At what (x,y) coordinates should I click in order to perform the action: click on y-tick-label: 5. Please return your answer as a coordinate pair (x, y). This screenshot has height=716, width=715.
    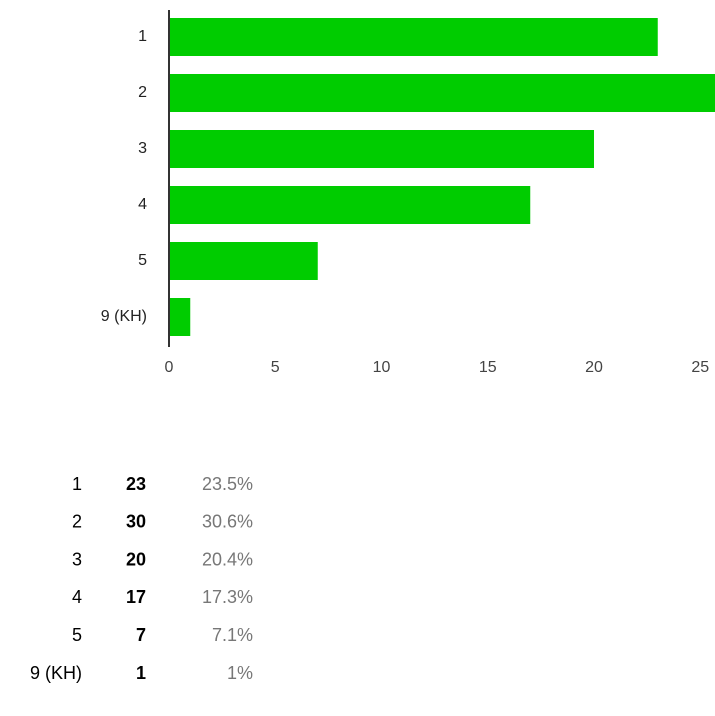
    Looking at the image, I should click on (142, 260).